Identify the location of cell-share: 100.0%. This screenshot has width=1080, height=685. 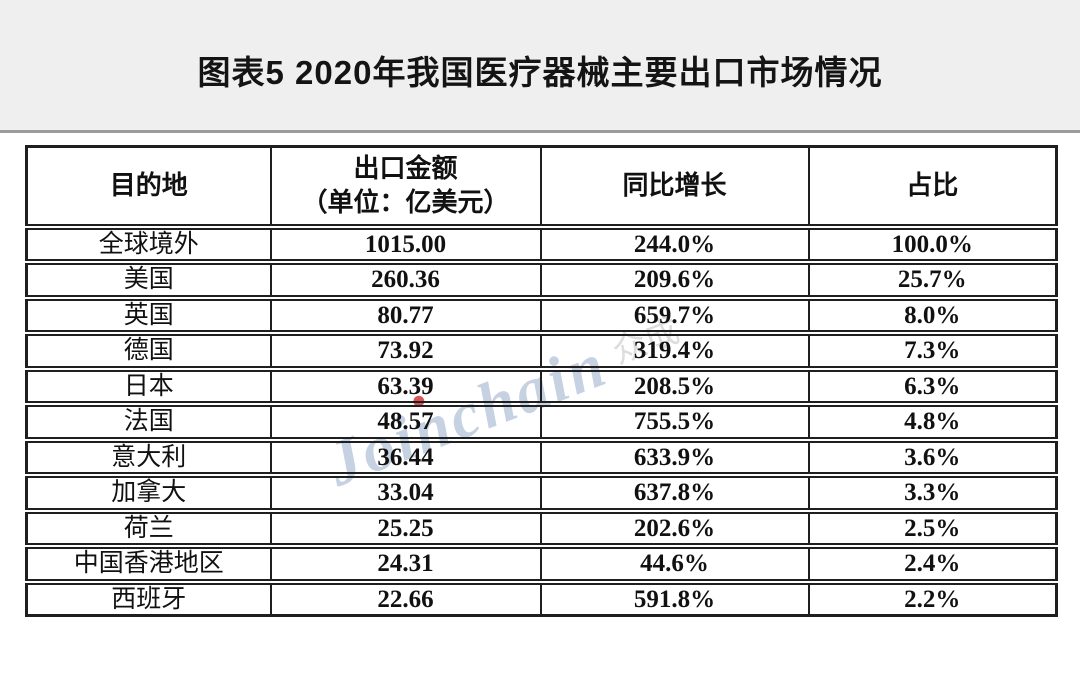
(932, 245).